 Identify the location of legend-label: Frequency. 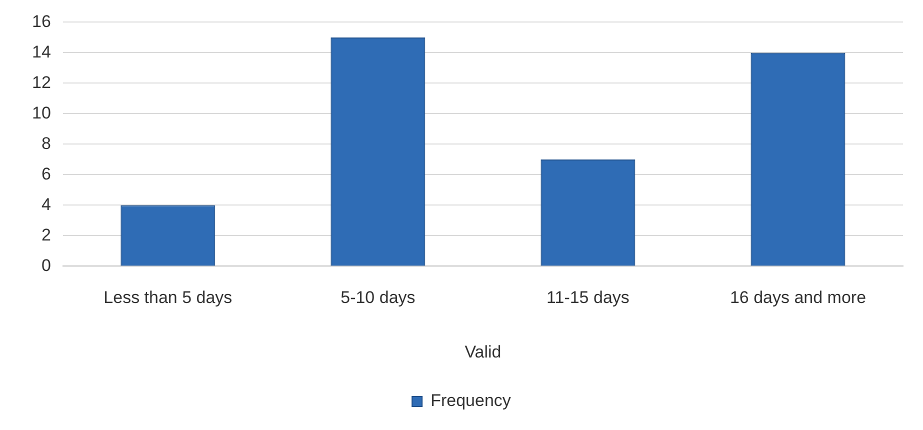
(471, 400).